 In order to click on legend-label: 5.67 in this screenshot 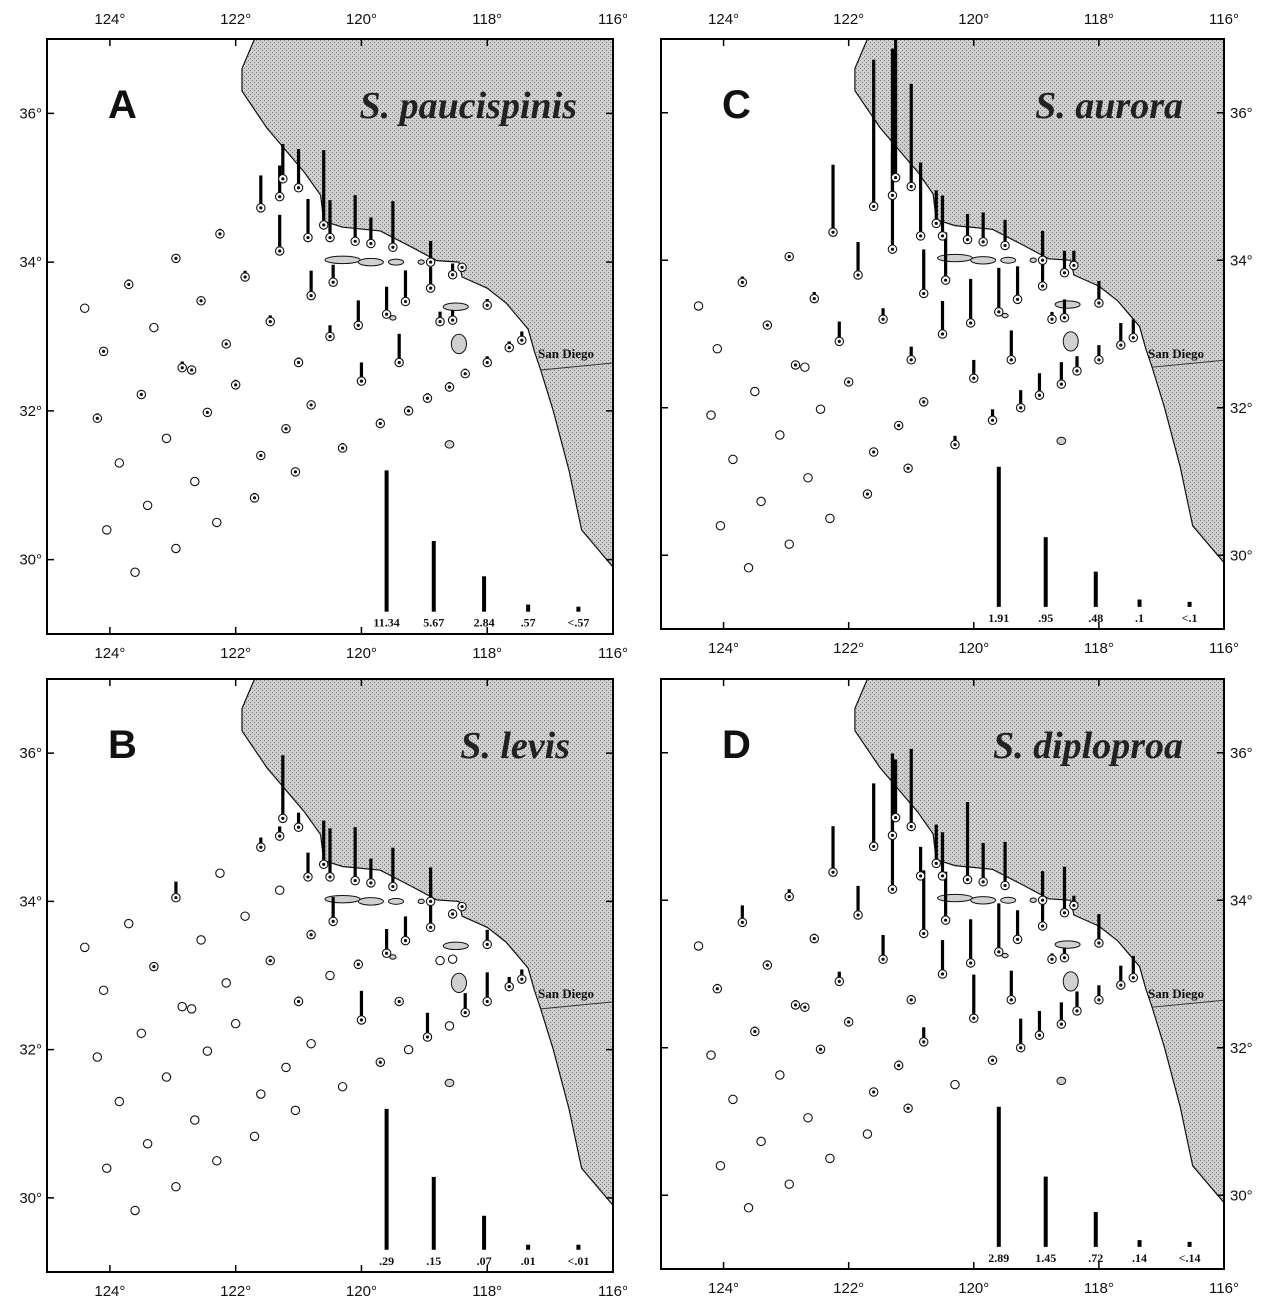, I will do `click(433, 623)`.